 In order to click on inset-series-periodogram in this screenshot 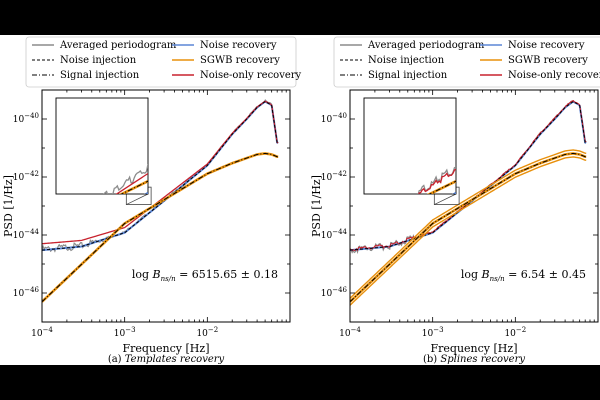, I will do `click(125, 178)`.